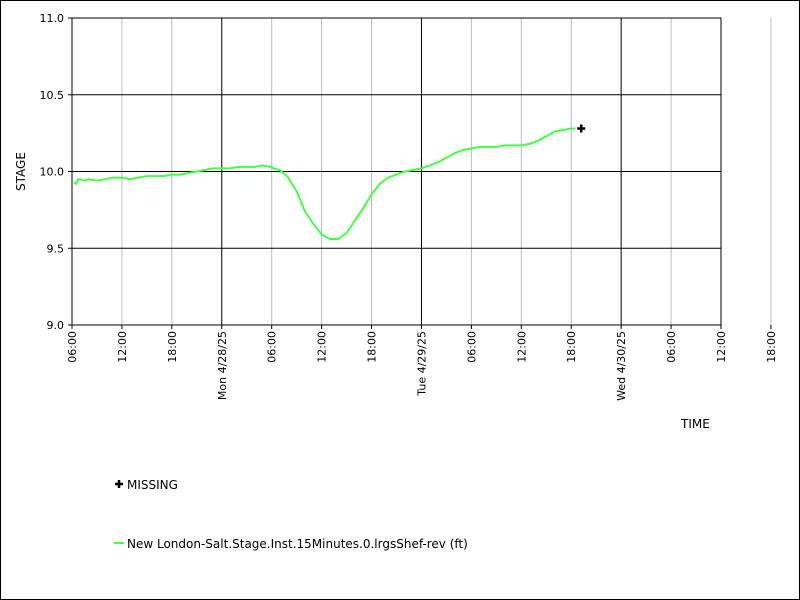 The image size is (800, 600). What do you see at coordinates (222, 365) in the screenshot?
I see `x-tick-label: Mon 4/28/25` at bounding box center [222, 365].